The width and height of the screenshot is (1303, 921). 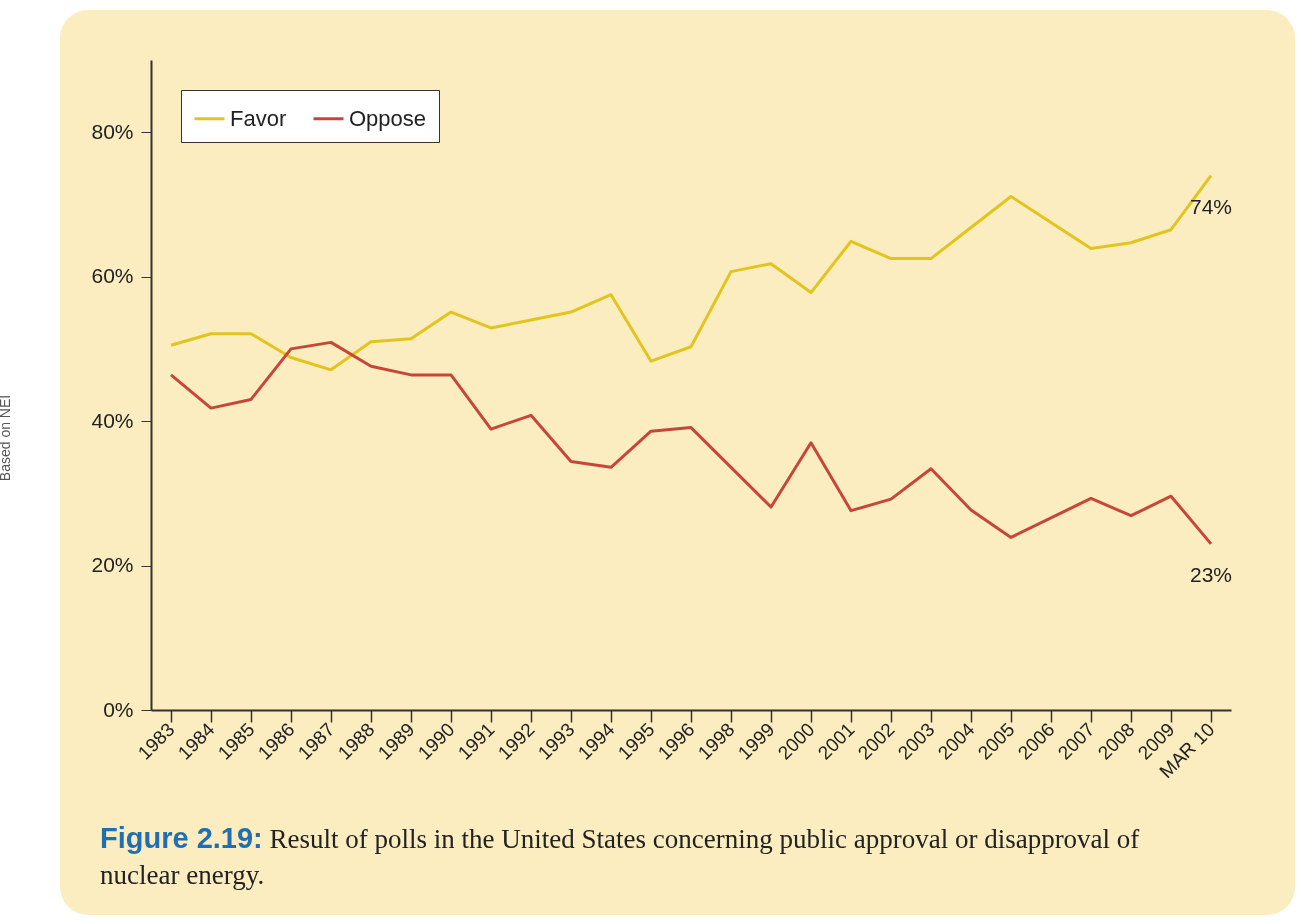 What do you see at coordinates (112, 131) in the screenshot?
I see `y-tick-label: 80%` at bounding box center [112, 131].